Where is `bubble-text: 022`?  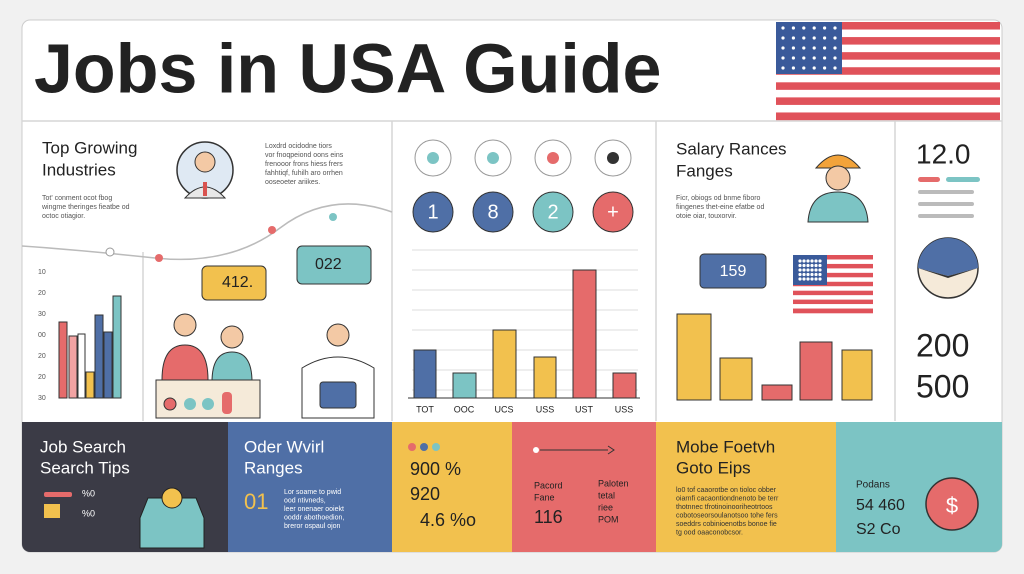 bubble-text: 022 is located at coordinates (328, 264).